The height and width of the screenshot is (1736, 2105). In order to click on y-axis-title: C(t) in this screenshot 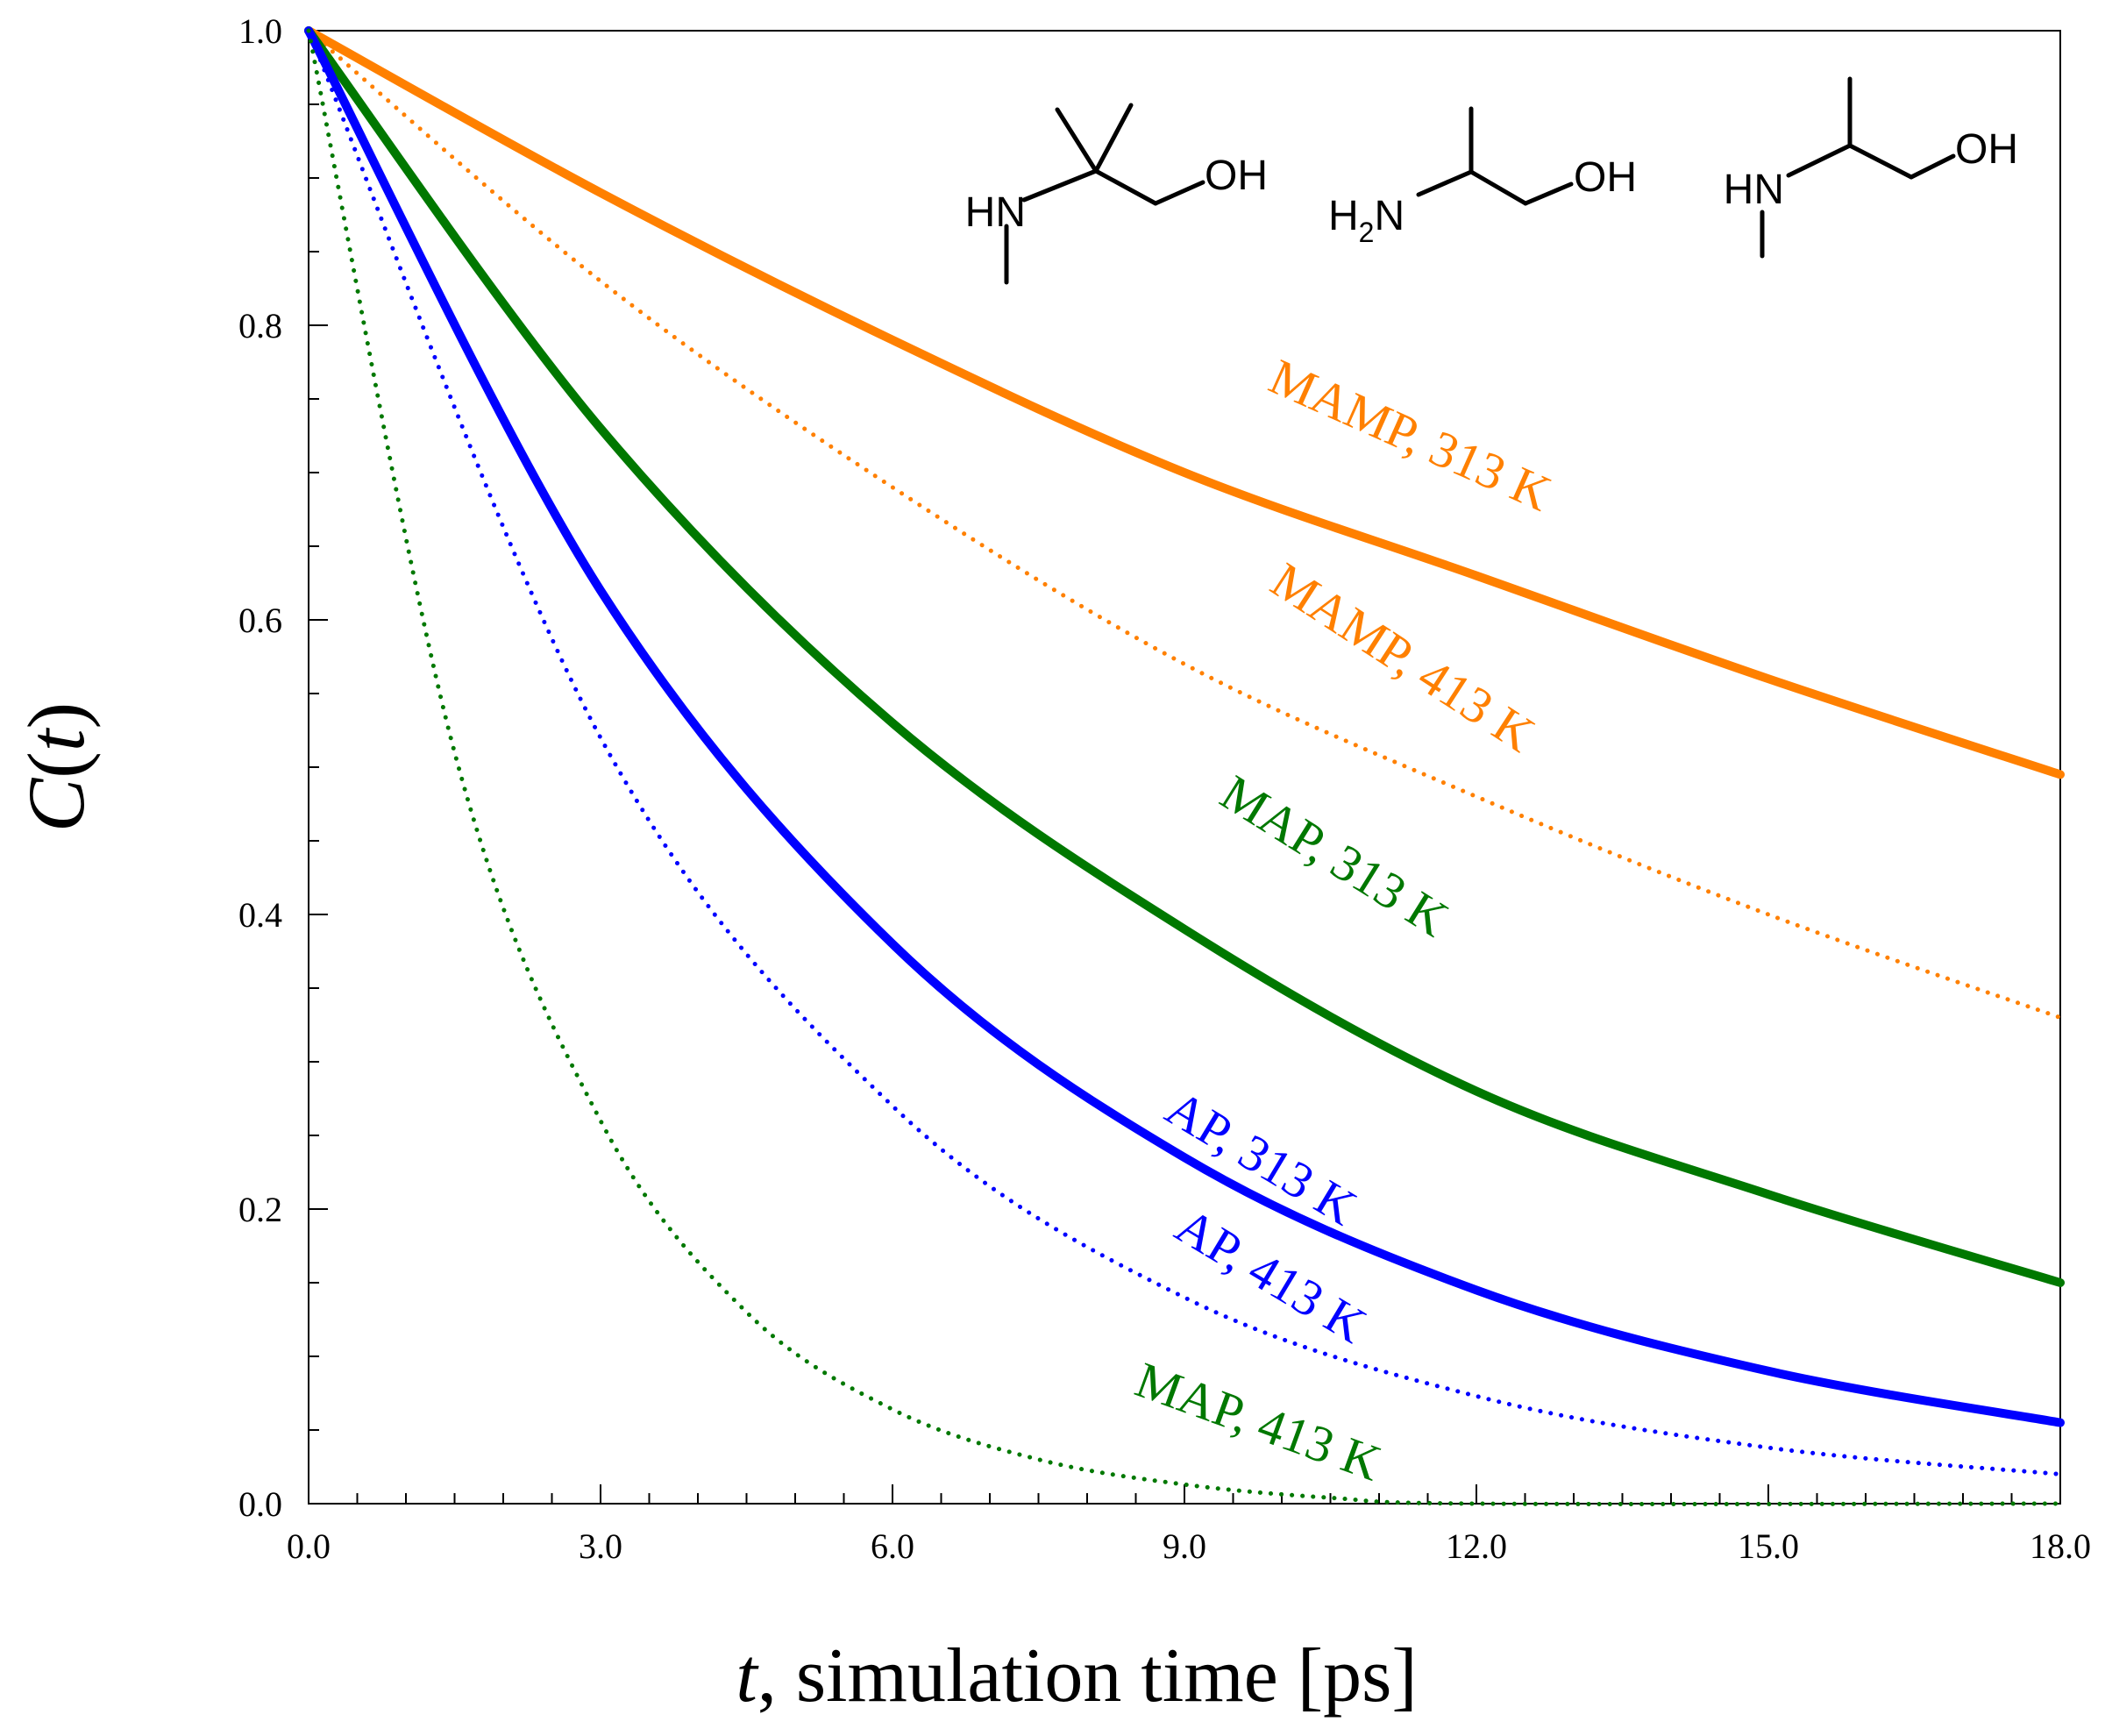, I will do `click(56, 767)`.